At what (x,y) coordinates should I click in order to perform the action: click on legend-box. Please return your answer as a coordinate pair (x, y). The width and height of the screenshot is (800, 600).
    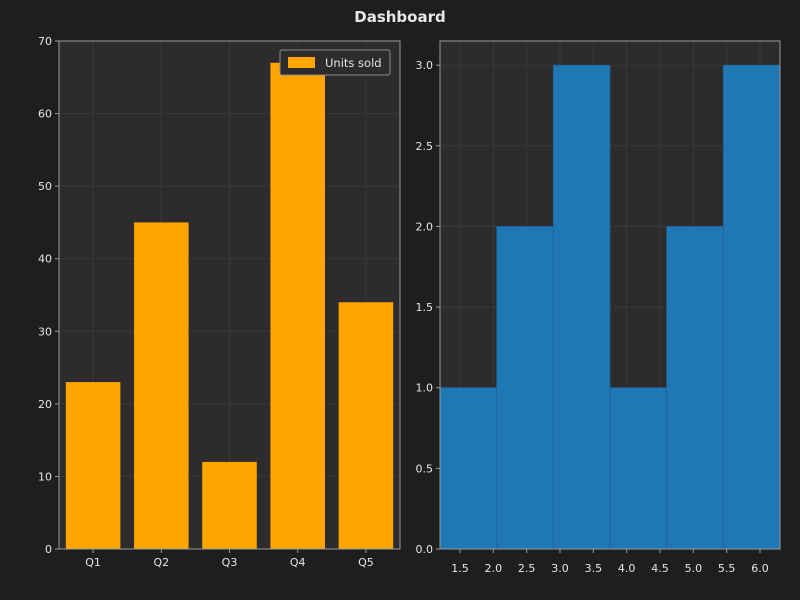
    Looking at the image, I should click on (335, 62).